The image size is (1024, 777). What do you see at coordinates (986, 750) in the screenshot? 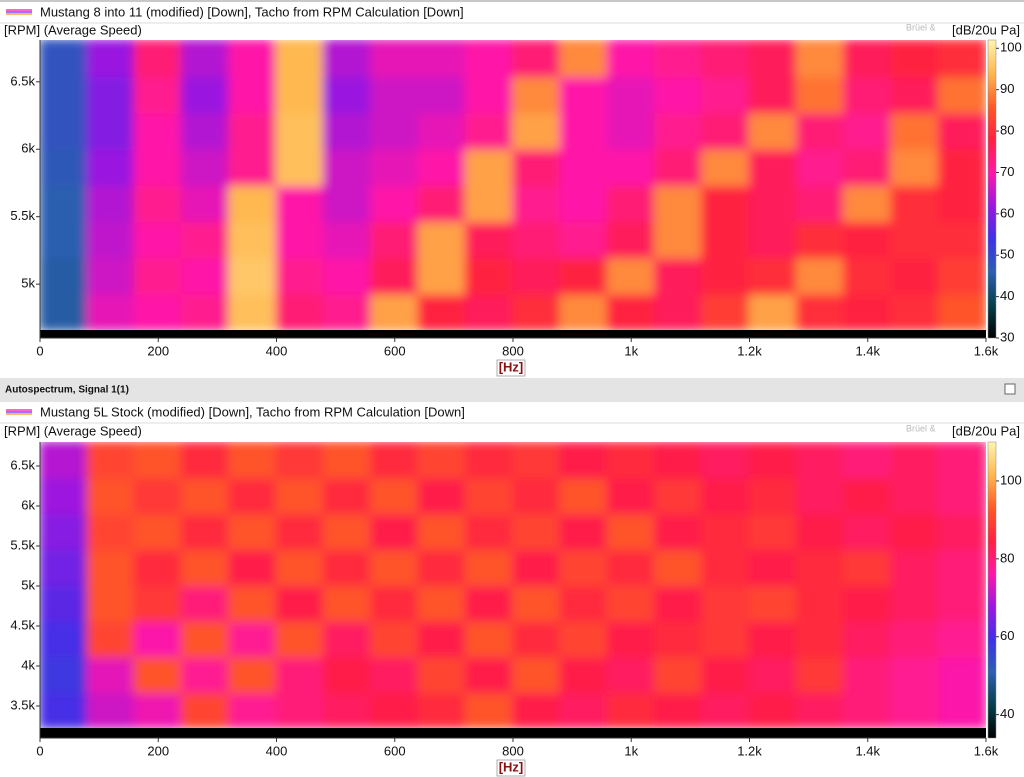
I see `x-tick-label: 1.6k` at bounding box center [986, 750].